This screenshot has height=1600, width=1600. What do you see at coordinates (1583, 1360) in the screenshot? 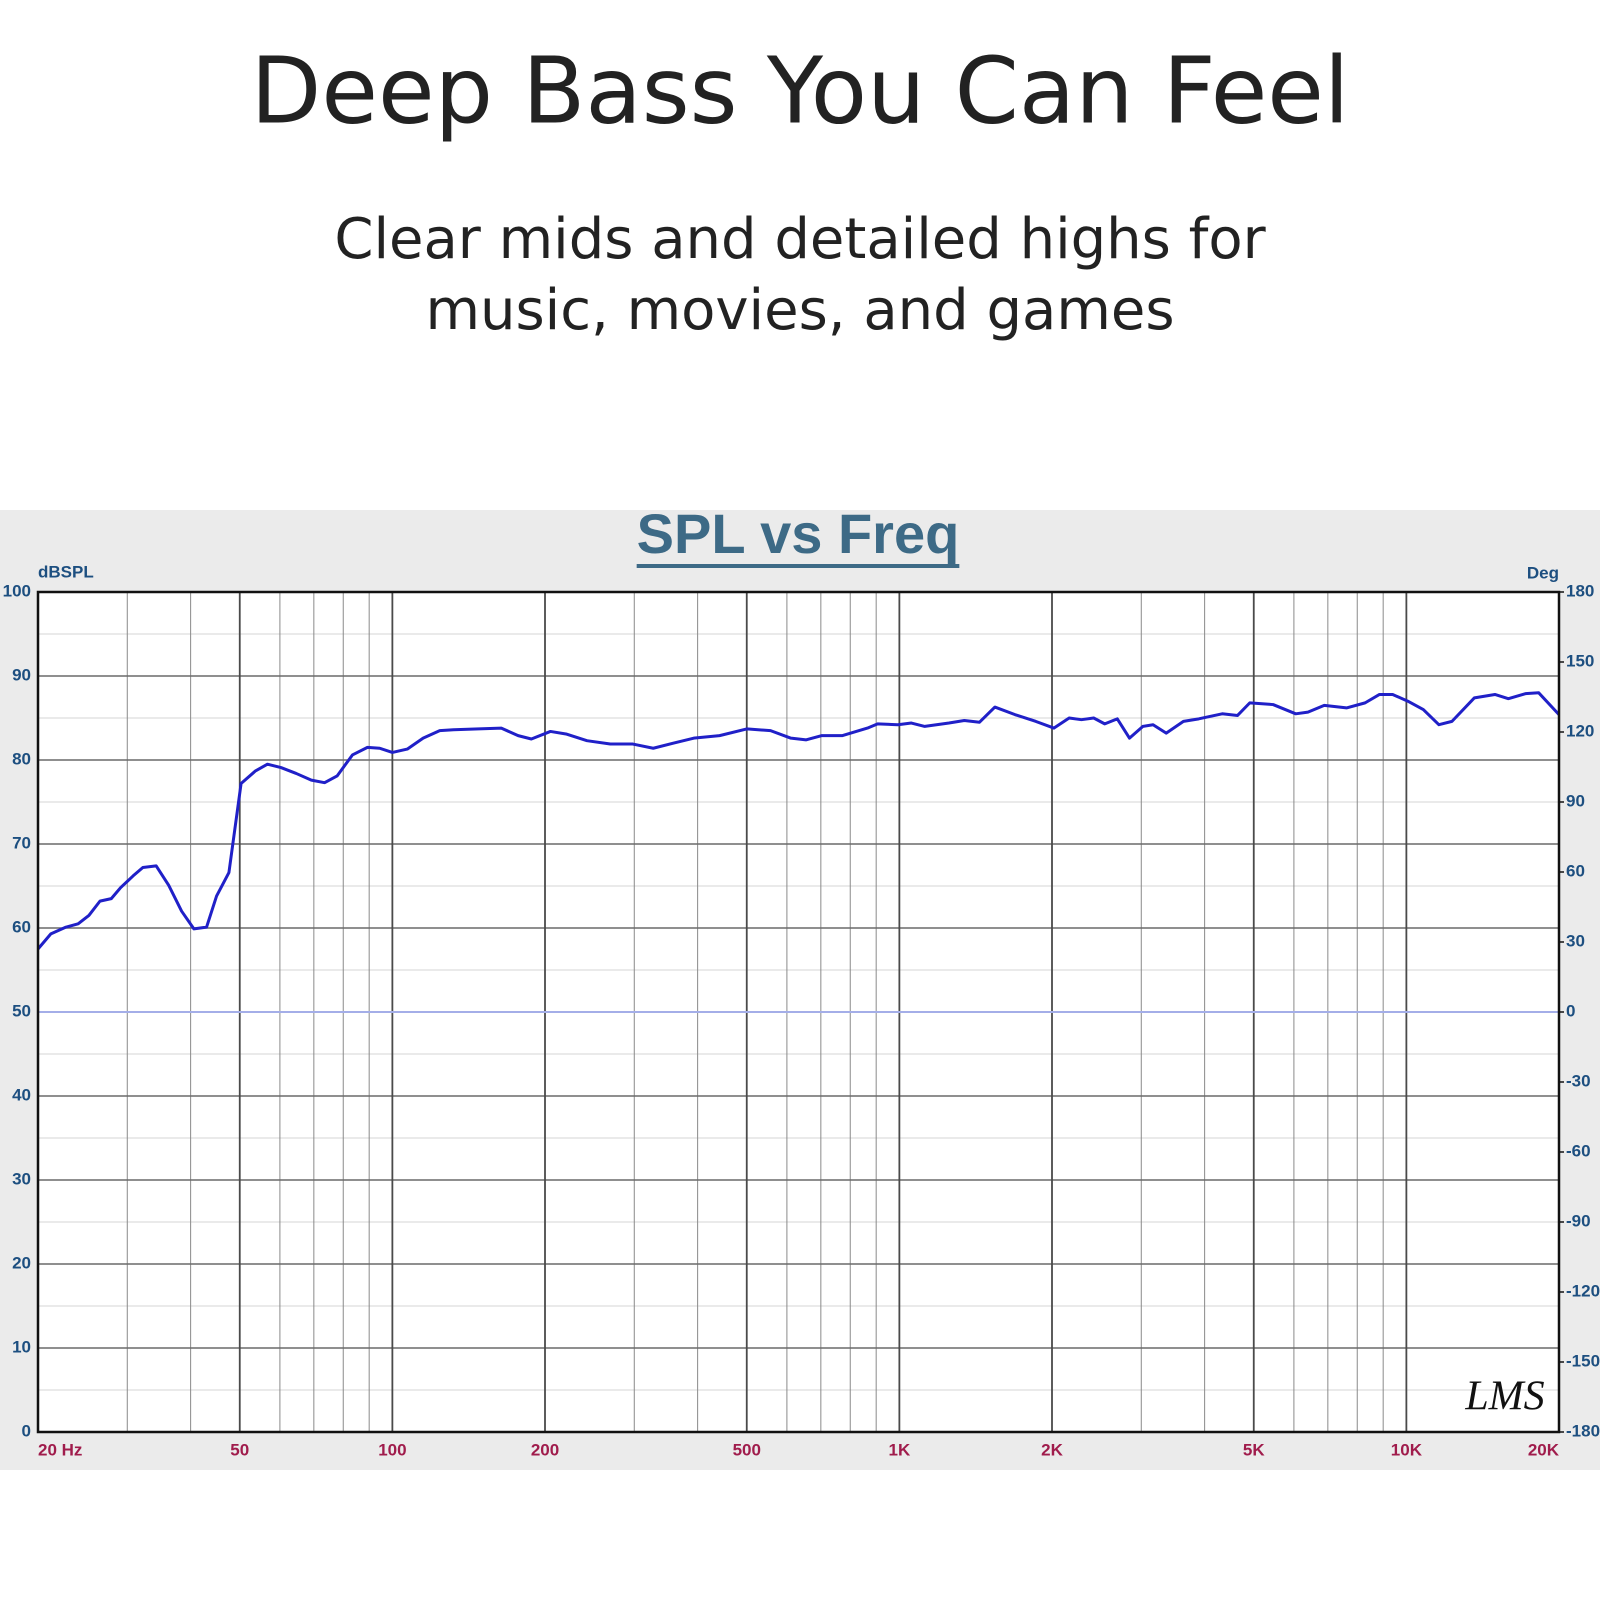
I see `y2-tick-label: -150` at bounding box center [1583, 1360].